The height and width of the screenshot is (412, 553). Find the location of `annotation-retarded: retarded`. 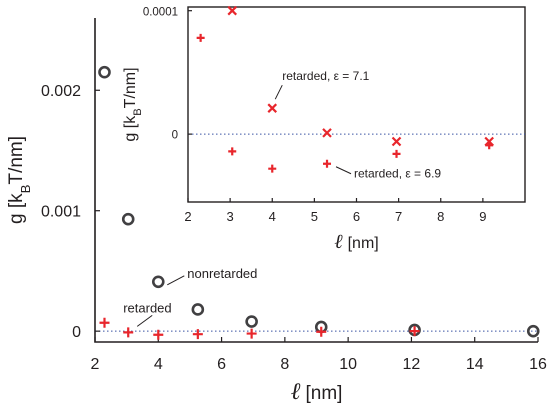

annotation-retarded: retarded is located at coordinates (147, 307).